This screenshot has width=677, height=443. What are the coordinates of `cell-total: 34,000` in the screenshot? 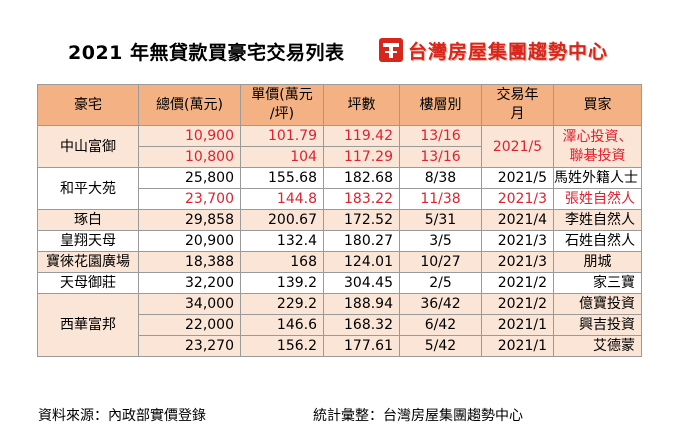 It's located at (189, 304).